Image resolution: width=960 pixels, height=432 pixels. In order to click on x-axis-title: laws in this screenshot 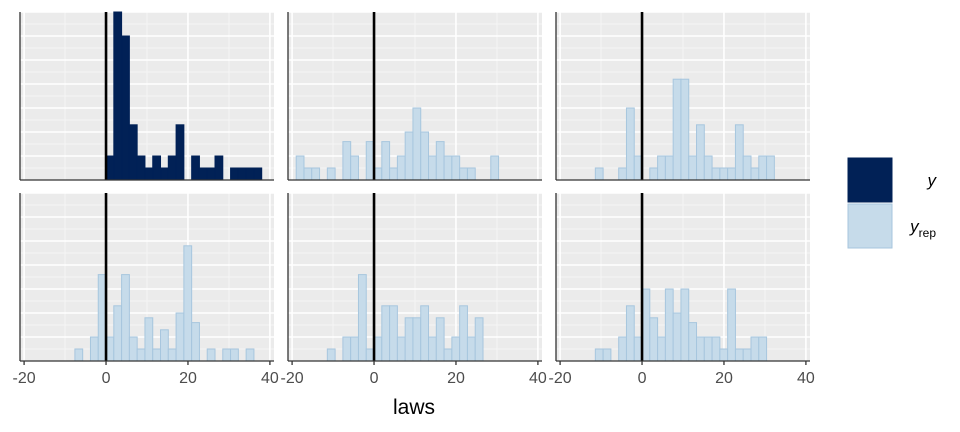, I will do `click(414, 407)`.